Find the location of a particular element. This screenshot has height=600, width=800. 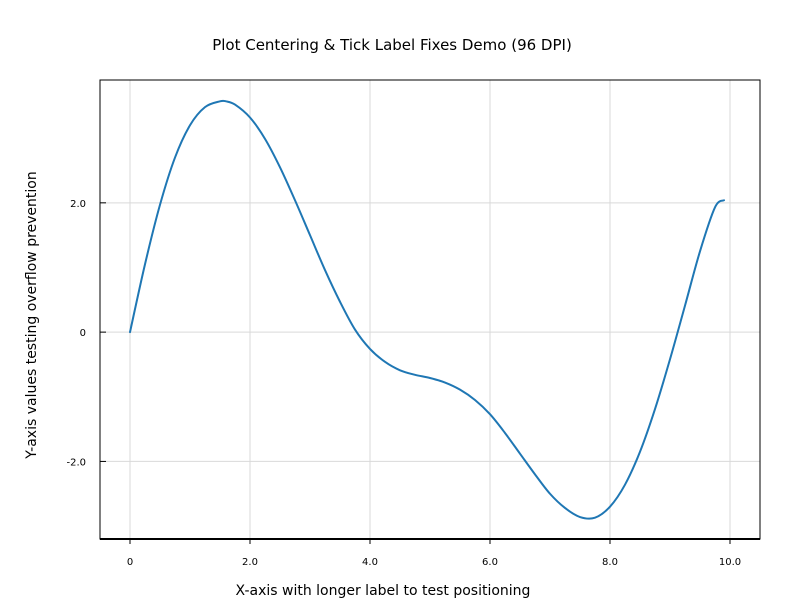

x-tick-label: 4.0 is located at coordinates (370, 562).